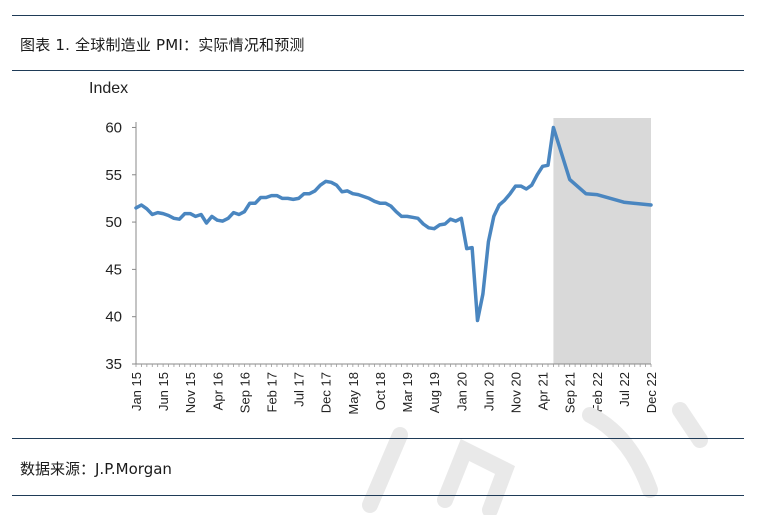 The image size is (760, 515). What do you see at coordinates (326, 392) in the screenshot?
I see `x-tick-label: Dec 17` at bounding box center [326, 392].